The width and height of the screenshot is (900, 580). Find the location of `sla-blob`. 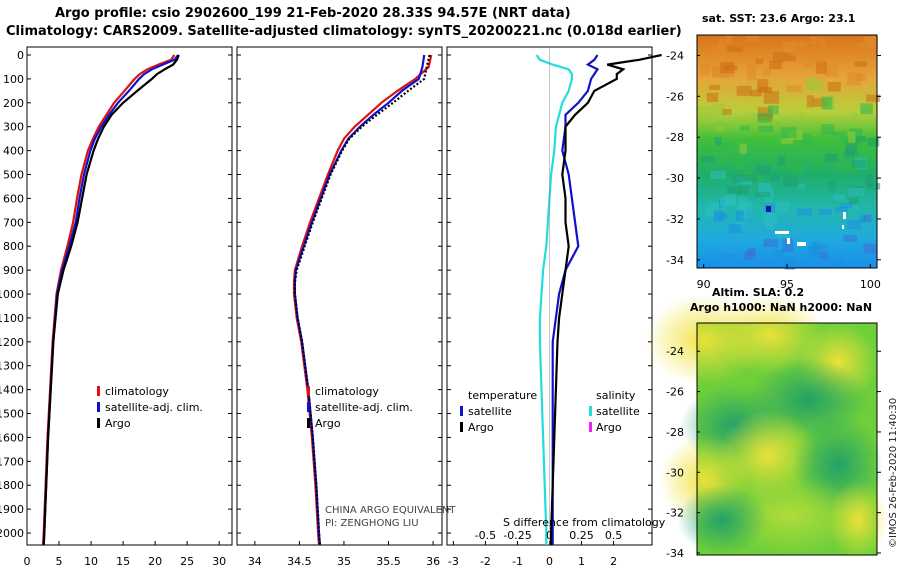

sla-blob is located at coordinates (858, 520).